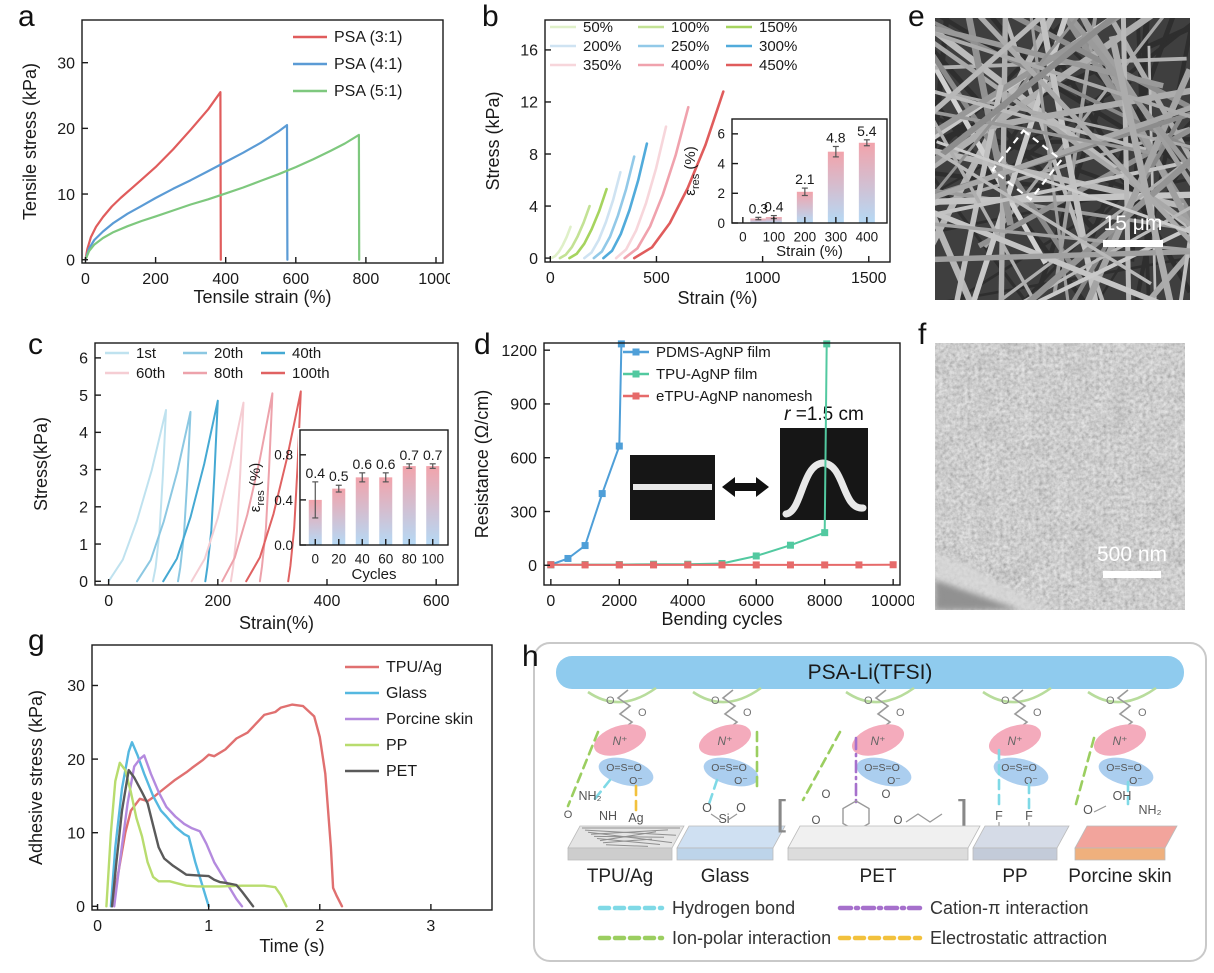 The height and width of the screenshot is (973, 1214). I want to click on panel-e: e 15 μm, so click(1057, 159).